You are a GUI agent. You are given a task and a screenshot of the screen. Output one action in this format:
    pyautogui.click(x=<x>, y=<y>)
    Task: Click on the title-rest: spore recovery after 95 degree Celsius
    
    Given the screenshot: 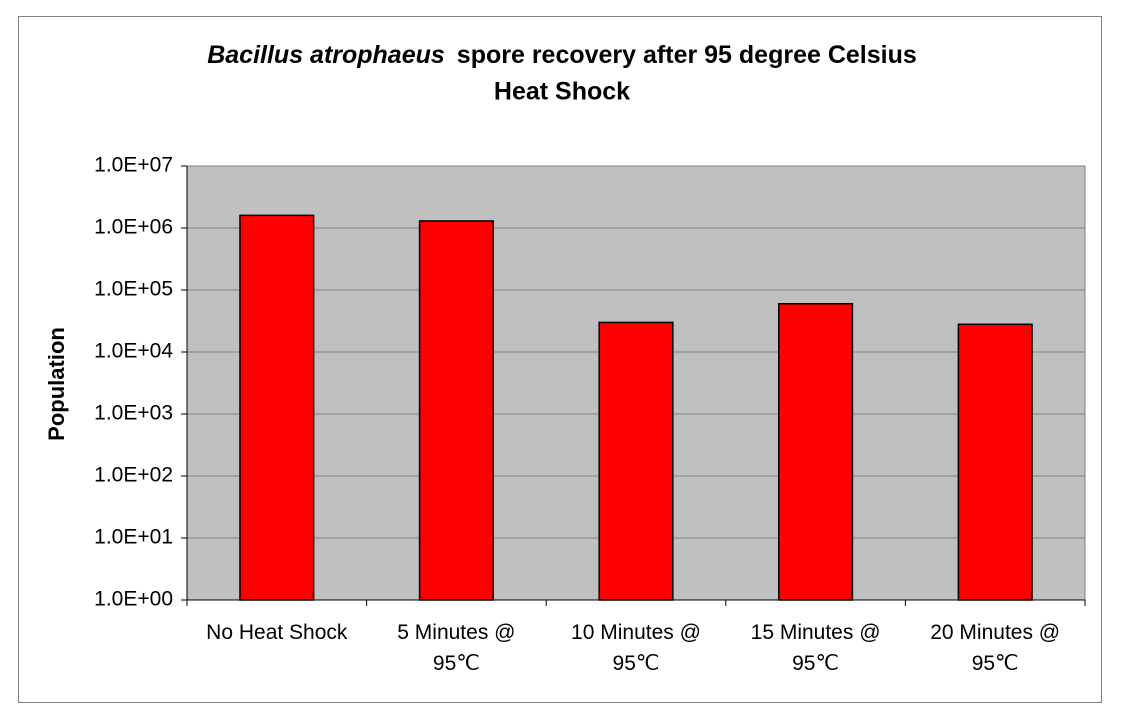 What is the action you would take?
    pyautogui.click(x=687, y=55)
    